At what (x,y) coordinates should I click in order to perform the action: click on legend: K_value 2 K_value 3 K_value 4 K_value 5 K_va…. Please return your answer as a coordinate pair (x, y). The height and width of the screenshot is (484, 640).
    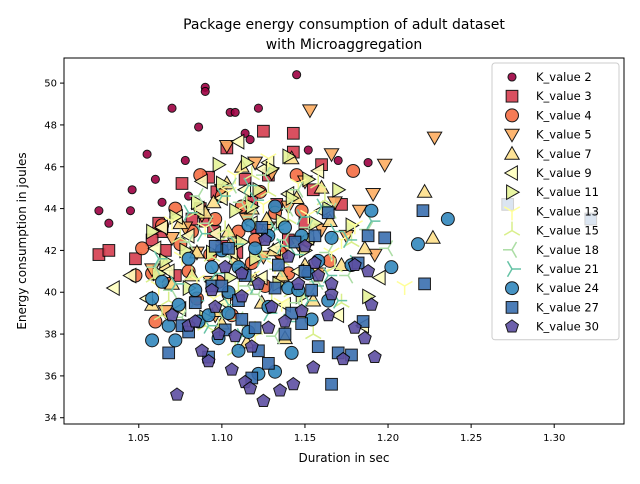
    Looking at the image, I should click on (555, 201).